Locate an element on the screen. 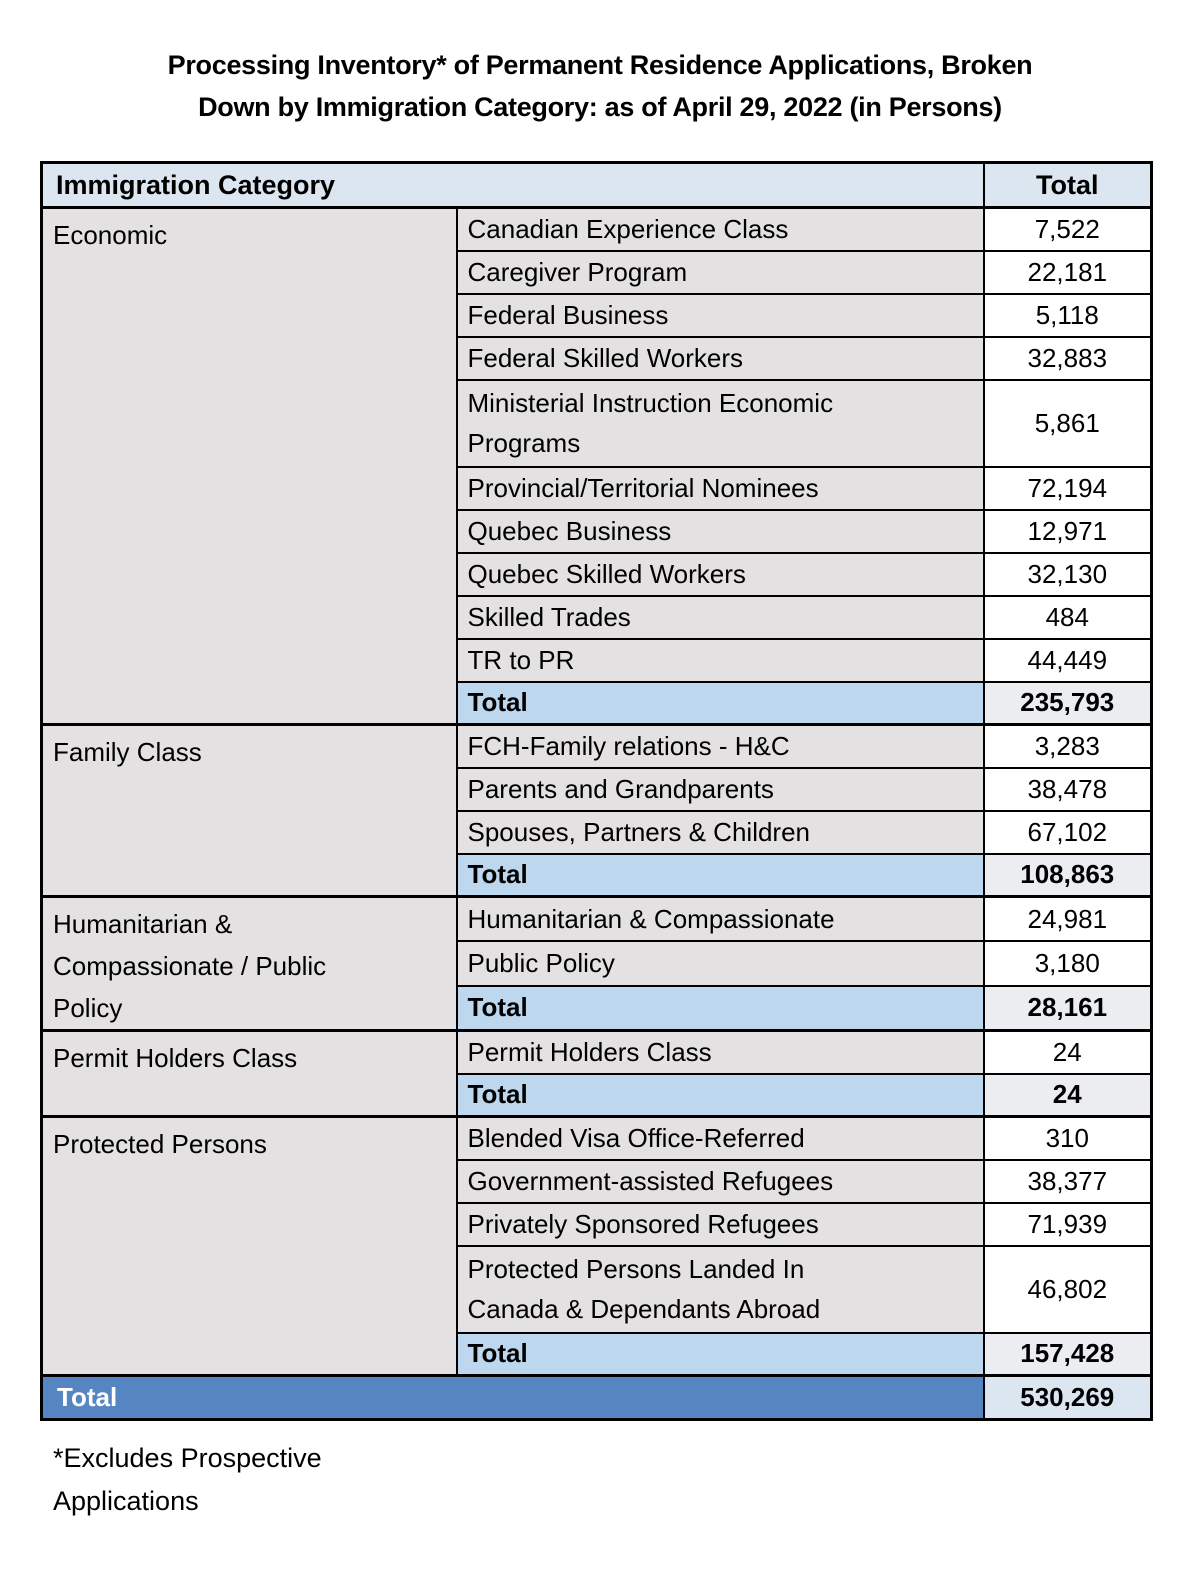 This screenshot has height=1572, width=1200. value-cell: 32,883 is located at coordinates (1067, 358).